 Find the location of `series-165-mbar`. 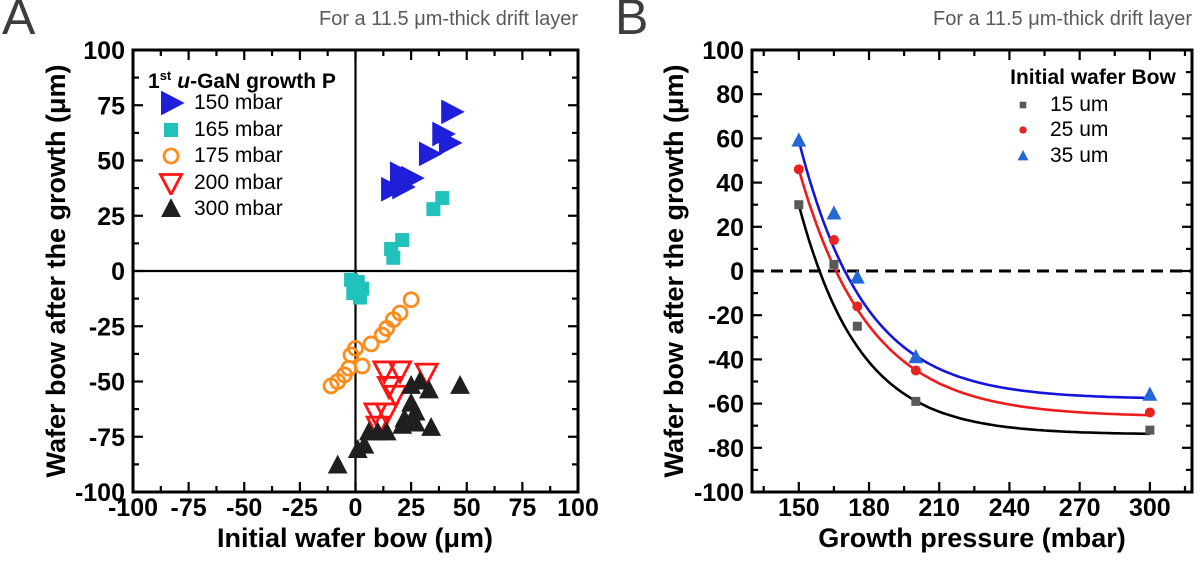

series-165-mbar is located at coordinates (397, 248).